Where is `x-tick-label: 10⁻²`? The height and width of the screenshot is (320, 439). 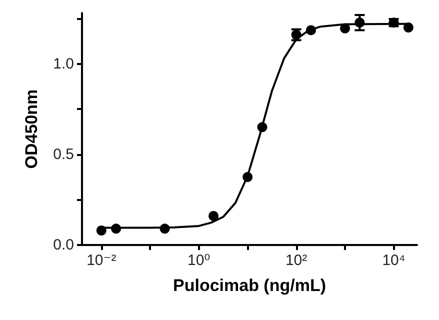 x-tick-label: 10⁻² is located at coordinates (101, 260).